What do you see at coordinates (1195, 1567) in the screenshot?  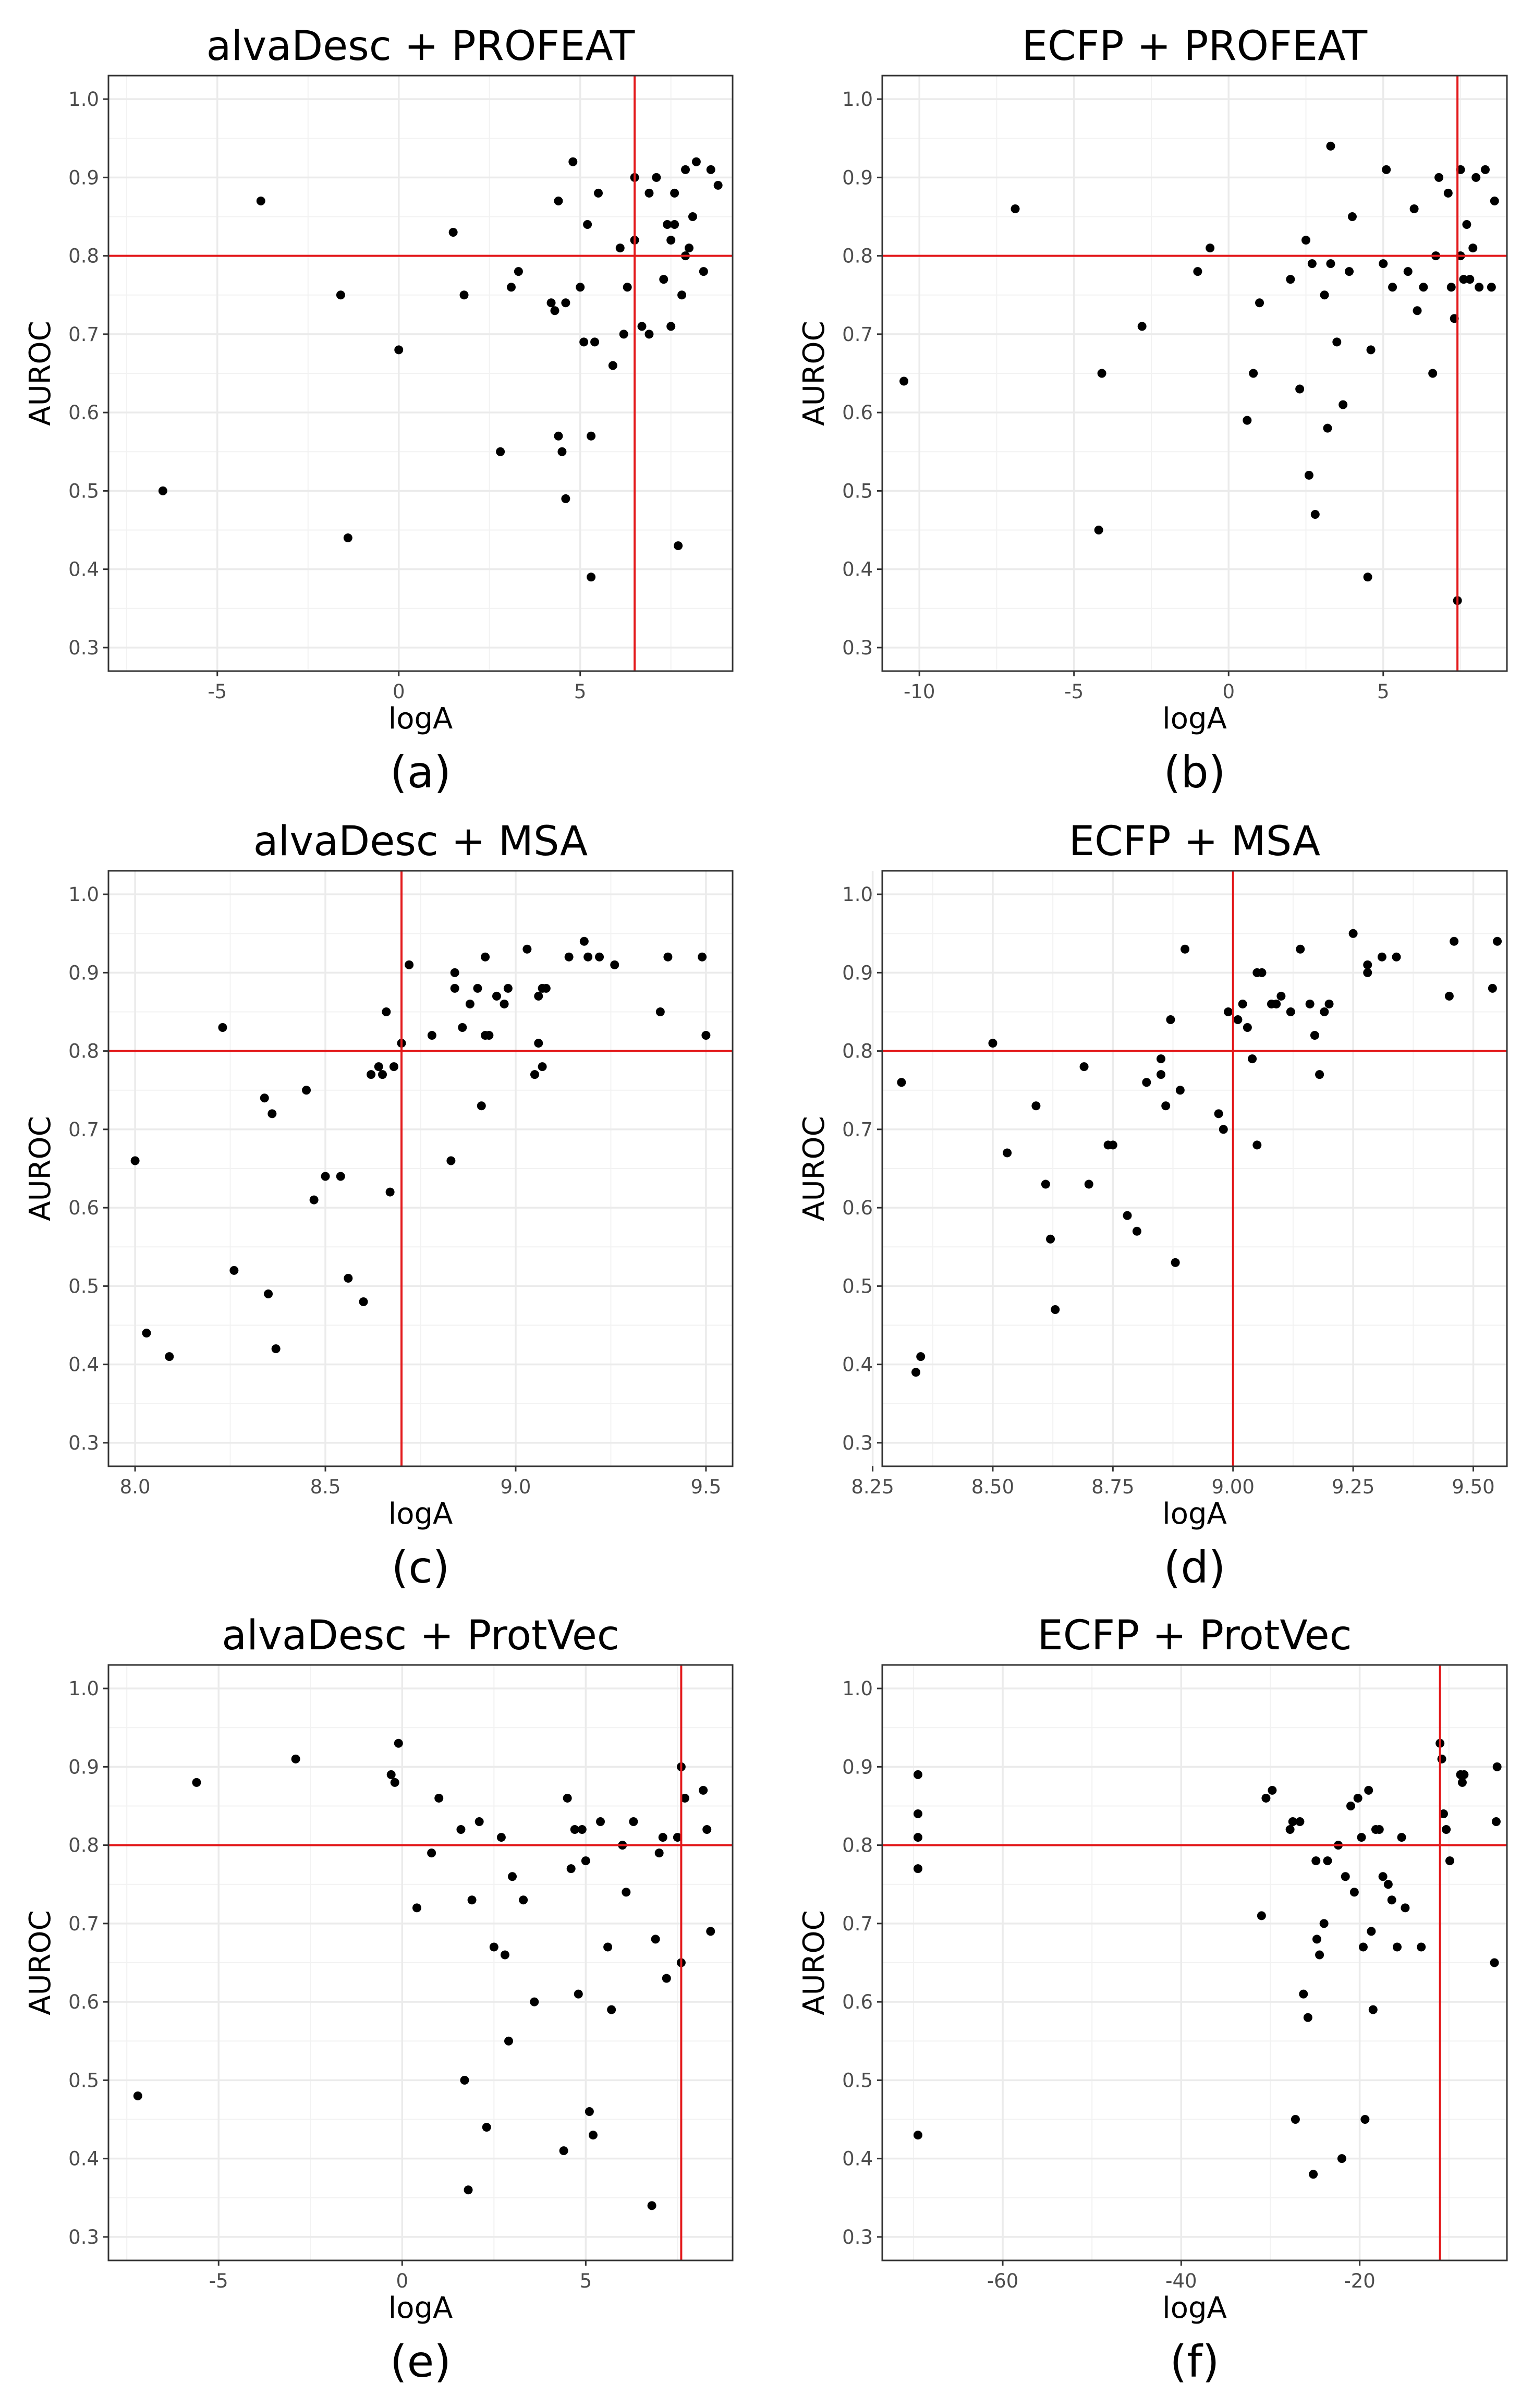 I see `panel-caption: (d)` at bounding box center [1195, 1567].